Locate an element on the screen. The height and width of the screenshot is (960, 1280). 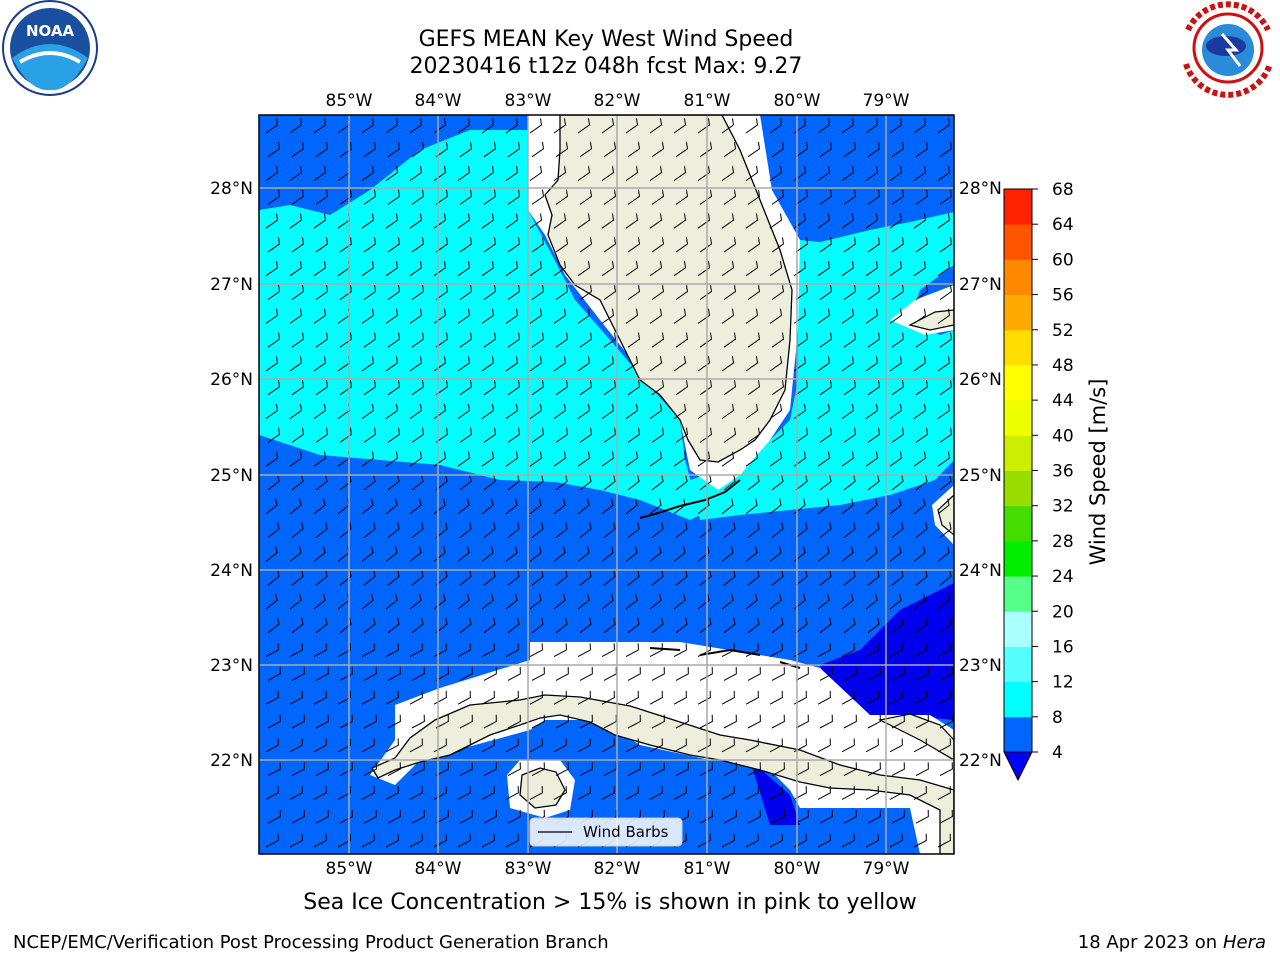
colorbar-tick-label: 44 is located at coordinates (1063, 401).